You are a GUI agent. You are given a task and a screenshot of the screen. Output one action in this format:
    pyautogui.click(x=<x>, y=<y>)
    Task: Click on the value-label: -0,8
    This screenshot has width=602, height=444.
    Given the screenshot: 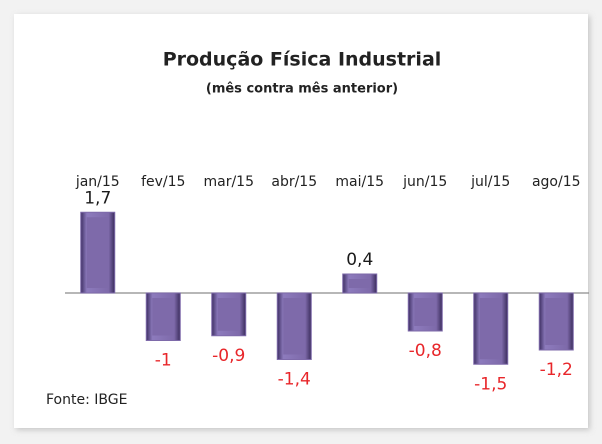 What is the action you would take?
    pyautogui.click(x=425, y=351)
    